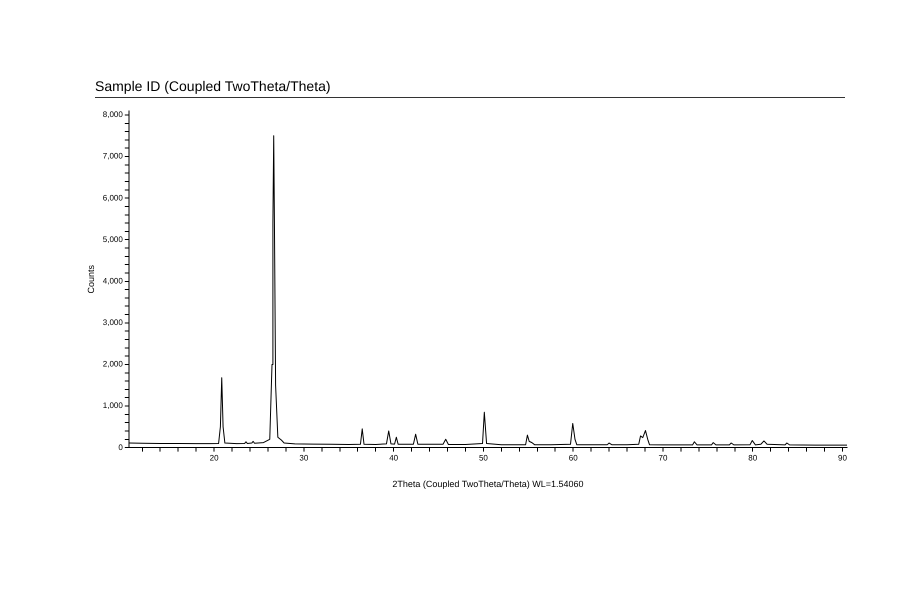  What do you see at coordinates (91, 279) in the screenshot?
I see `y-axis-title: Counts` at bounding box center [91, 279].